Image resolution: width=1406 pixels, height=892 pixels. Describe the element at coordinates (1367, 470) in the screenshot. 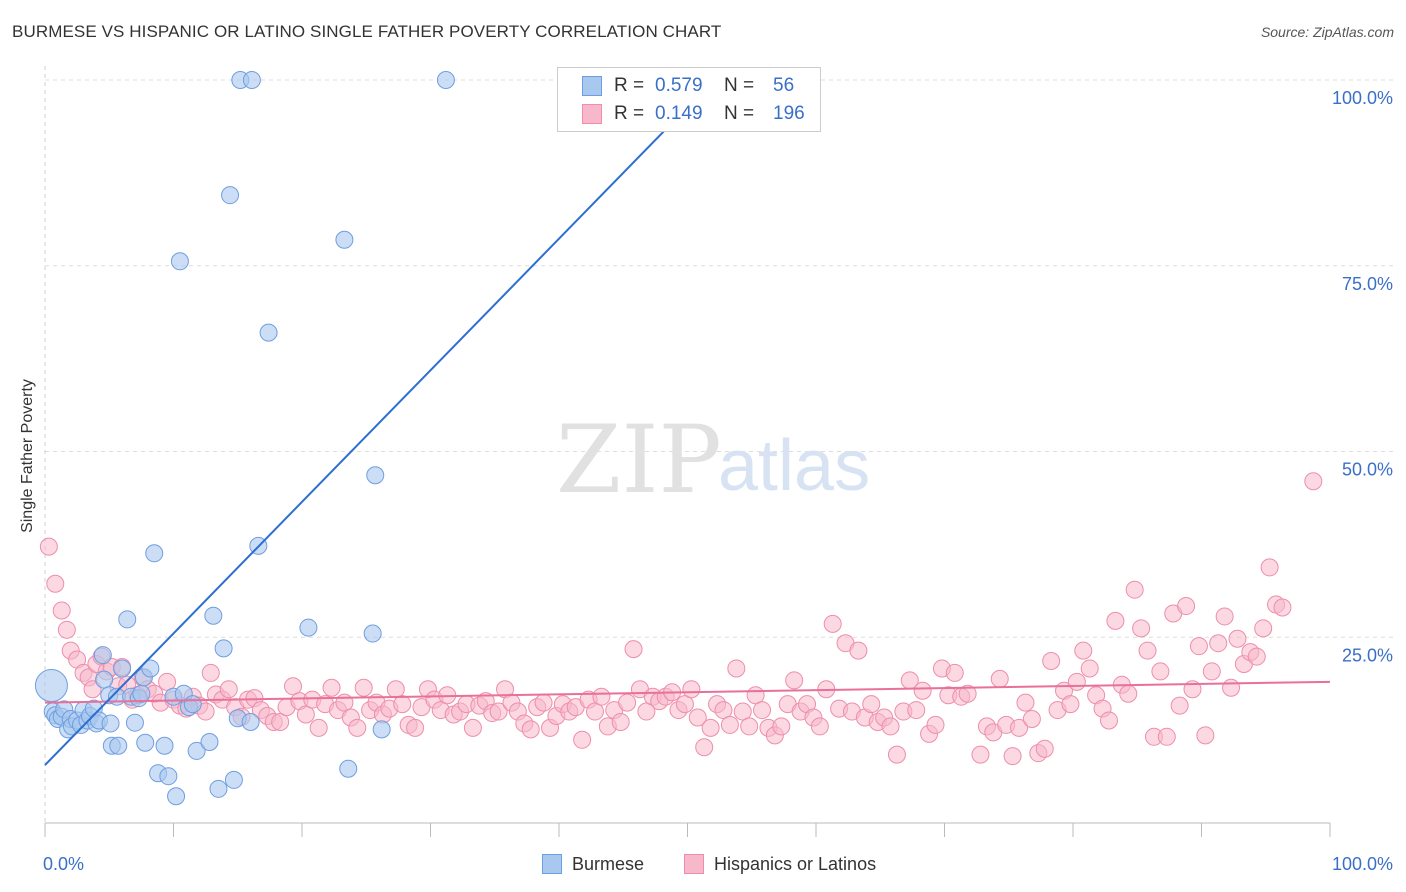

I see `y-tick-label: 50.0%` at that location.